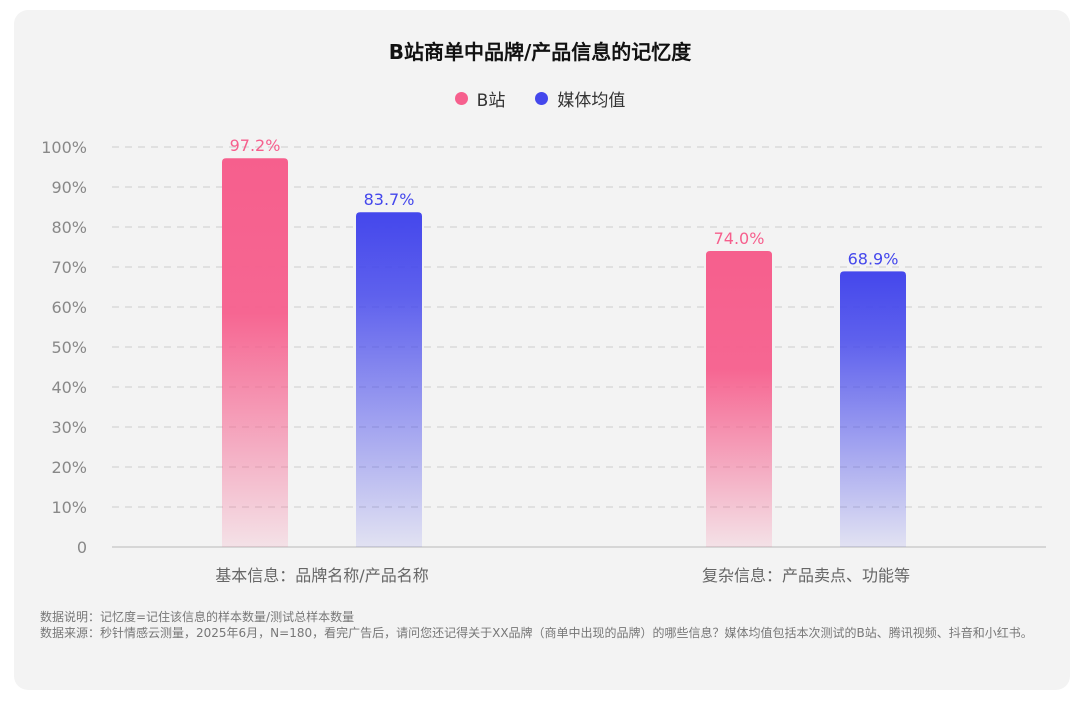 Image resolution: width=1080 pixels, height=701 pixels. I want to click on x-category-label: 基本信息：品牌名称/产品名称, so click(321, 575).